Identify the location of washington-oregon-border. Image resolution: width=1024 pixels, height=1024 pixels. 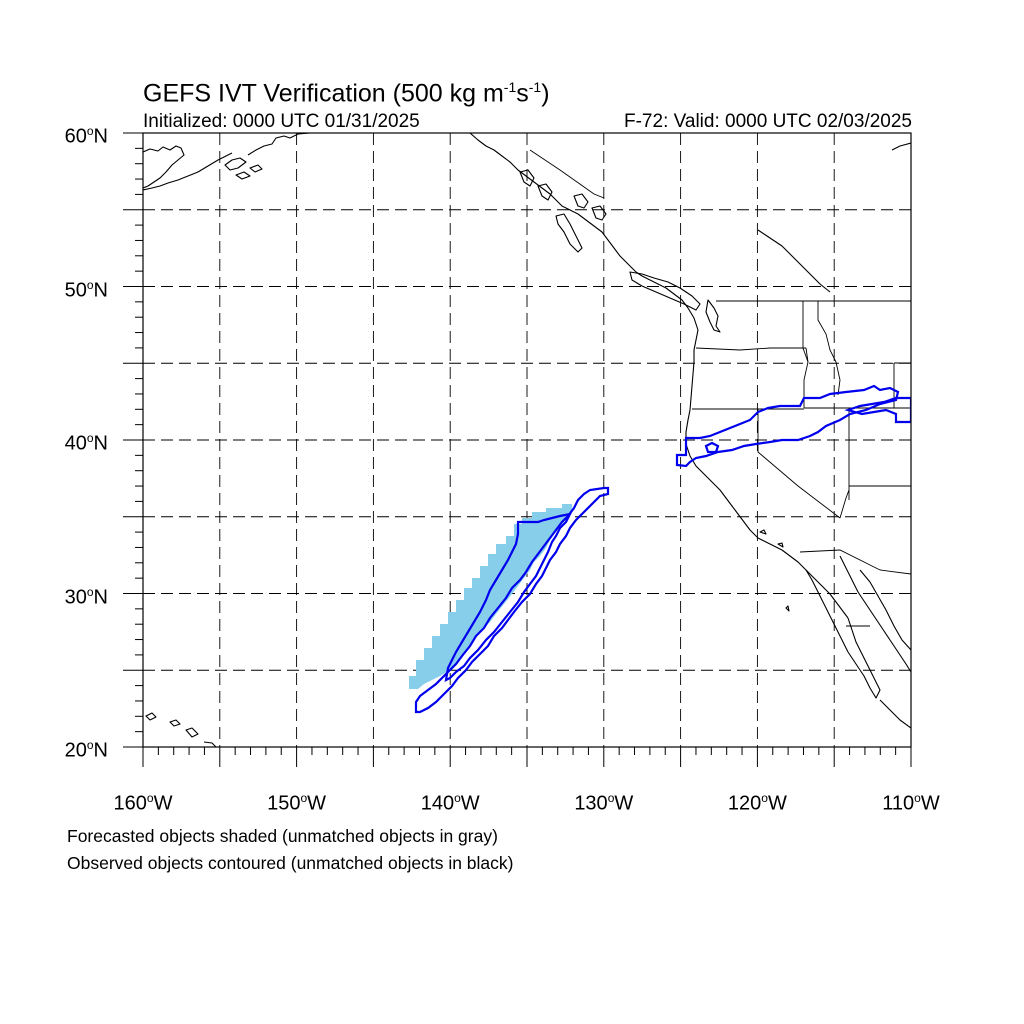
(750, 349).